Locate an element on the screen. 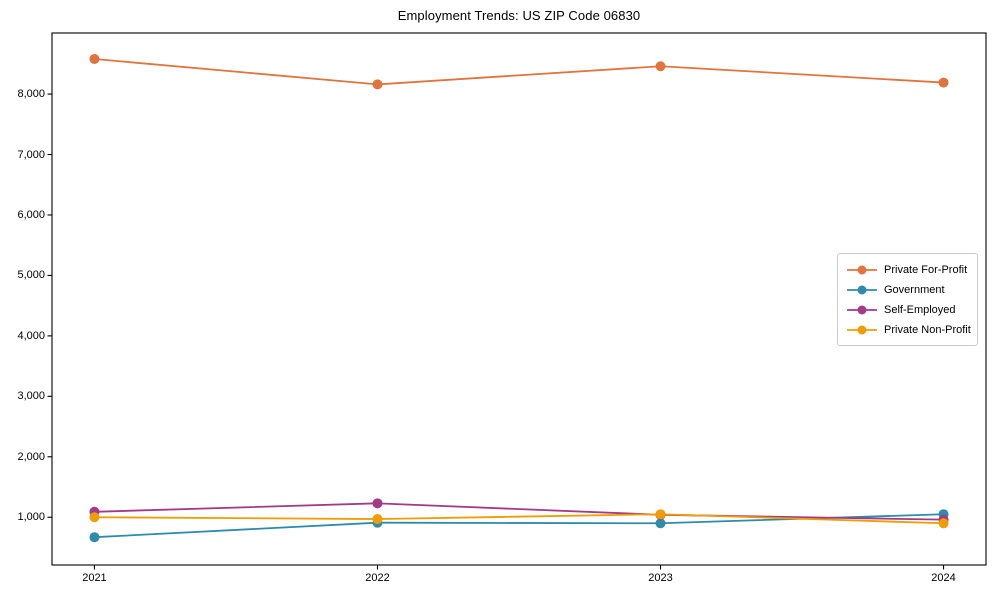 This screenshot has width=1000, height=600. legend-marker-government is located at coordinates (862, 289).